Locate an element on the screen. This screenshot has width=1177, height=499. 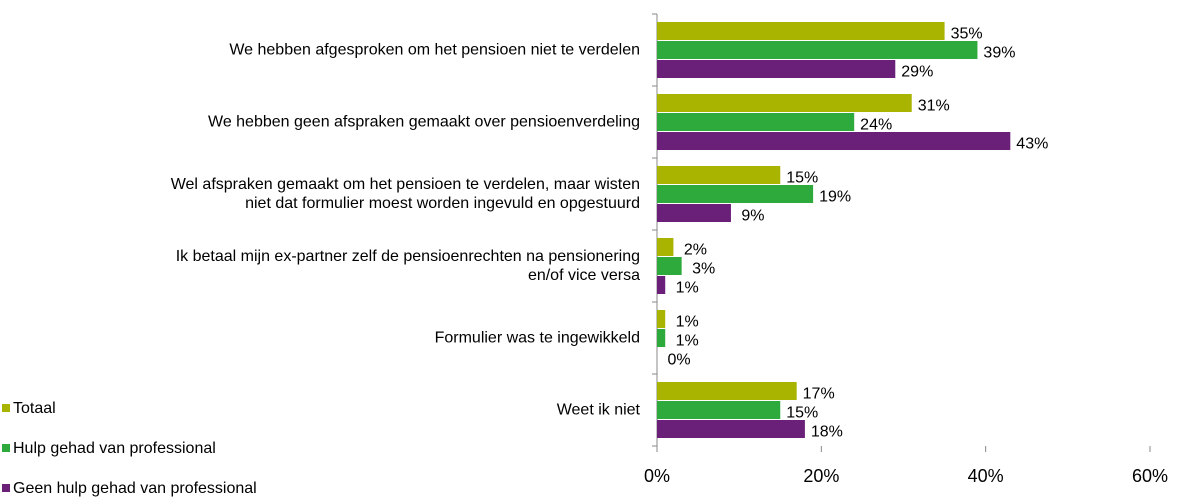
value-label: 43% is located at coordinates (1032, 144).